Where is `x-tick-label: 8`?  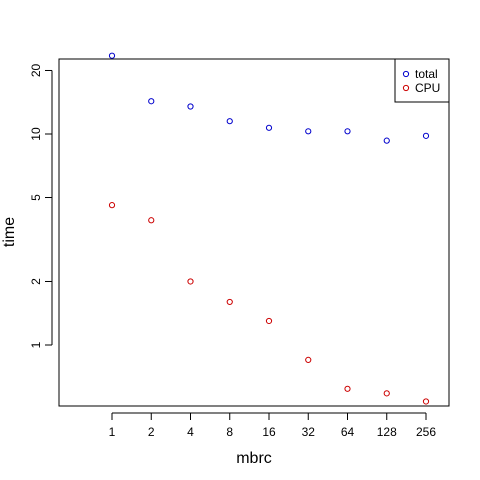
x-tick-label: 8 is located at coordinates (229, 432).